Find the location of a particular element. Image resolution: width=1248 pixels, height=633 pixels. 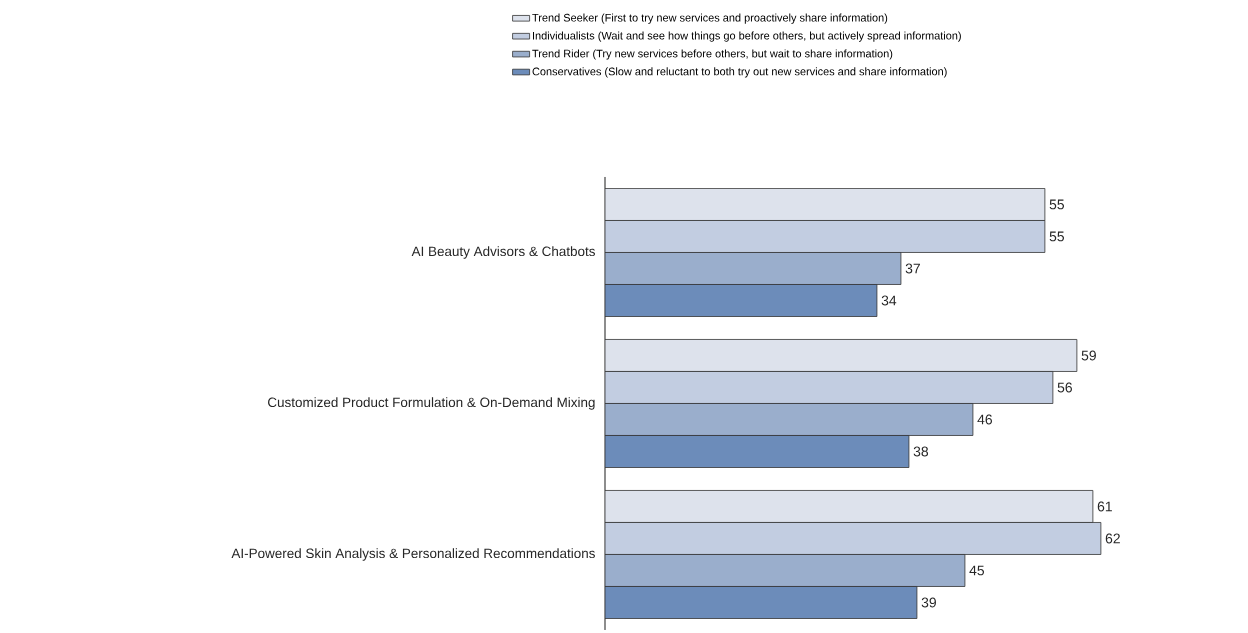

data-label: 38 is located at coordinates (921, 451).